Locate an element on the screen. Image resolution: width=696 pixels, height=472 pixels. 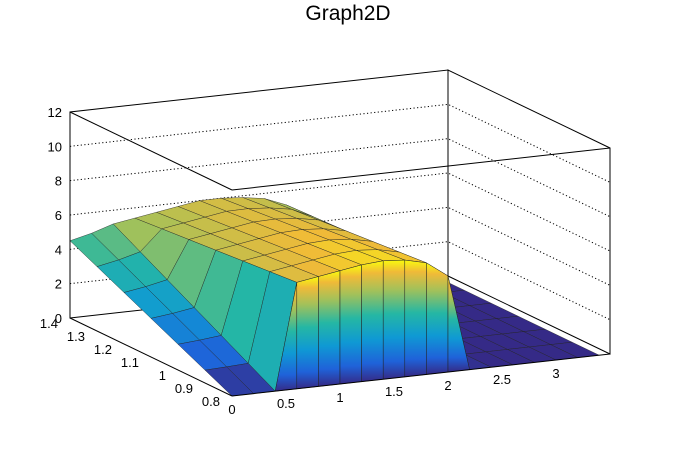
x-tick-label: 1 is located at coordinates (339, 397).